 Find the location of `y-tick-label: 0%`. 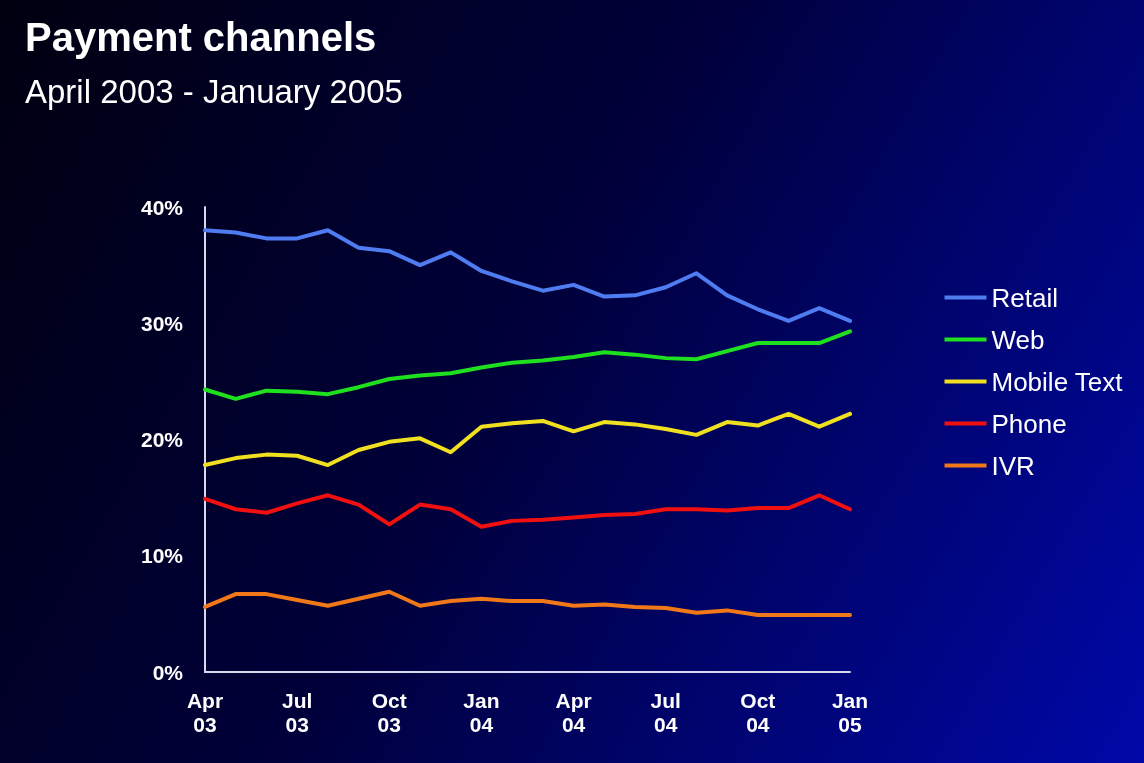

y-tick-label: 0% is located at coordinates (168, 672).